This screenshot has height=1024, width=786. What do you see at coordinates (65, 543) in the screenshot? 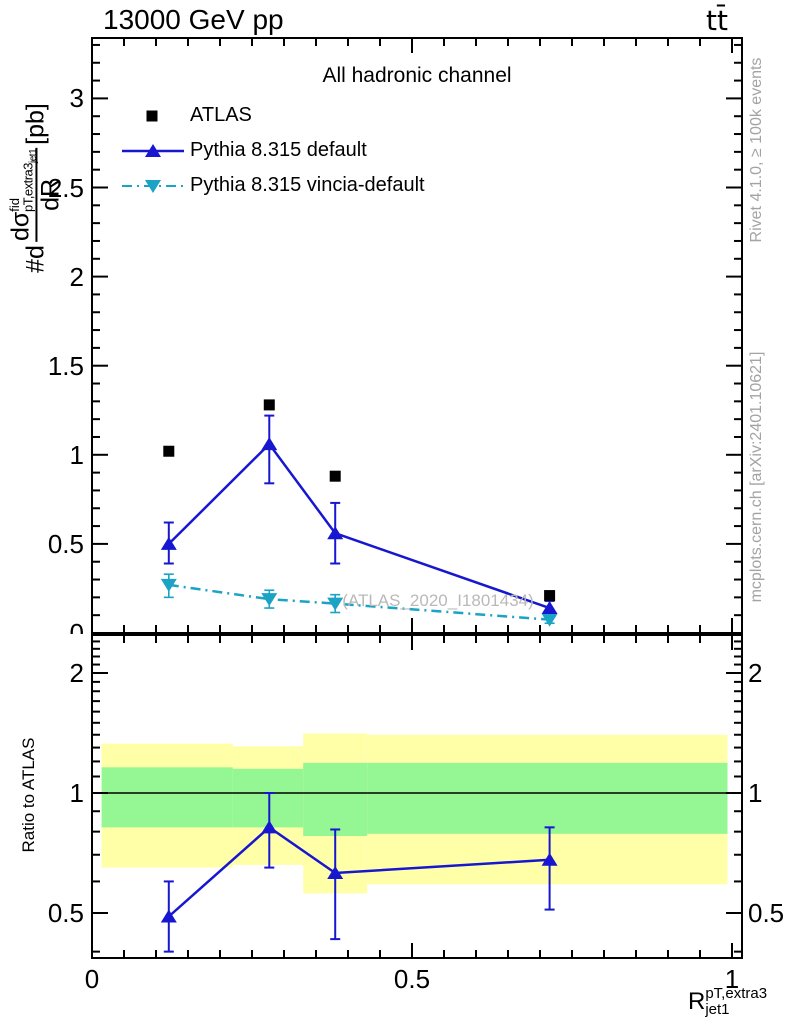
I see `main-y-tick-label: 0.5` at bounding box center [65, 543].